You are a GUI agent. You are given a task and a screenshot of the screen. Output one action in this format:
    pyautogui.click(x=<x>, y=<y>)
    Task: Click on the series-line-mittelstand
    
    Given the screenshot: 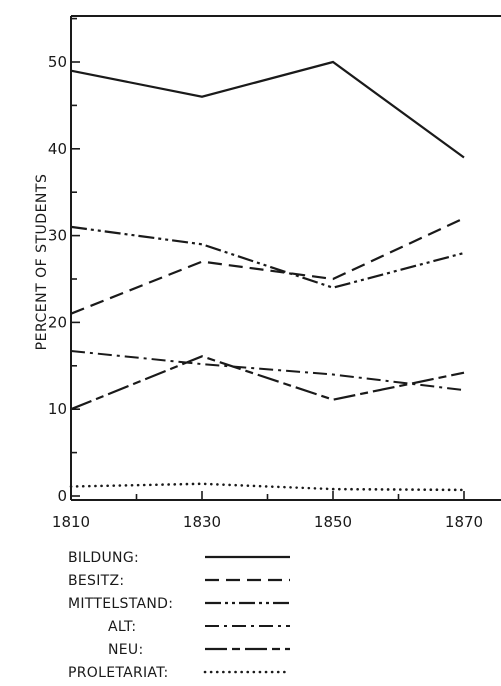 What is the action you would take?
    pyautogui.click(x=267, y=257)
    